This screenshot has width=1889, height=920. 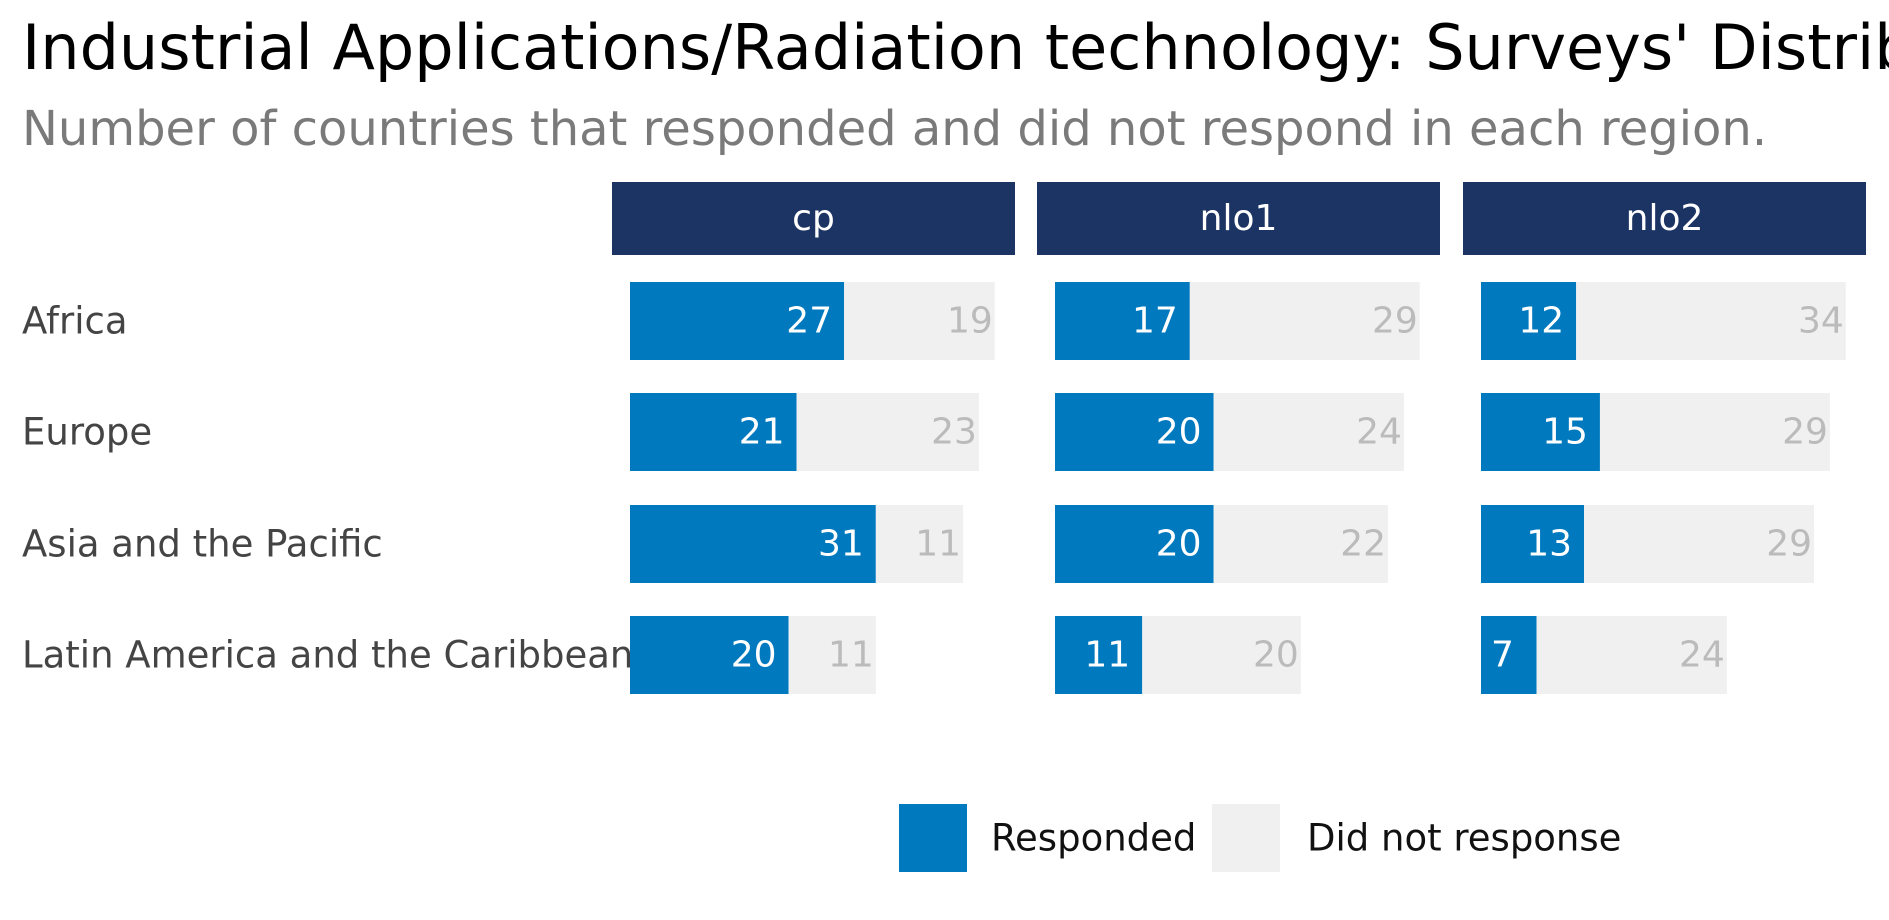 What do you see at coordinates (1107, 655) in the screenshot?
I see `value-label-responded: 11` at bounding box center [1107, 655].